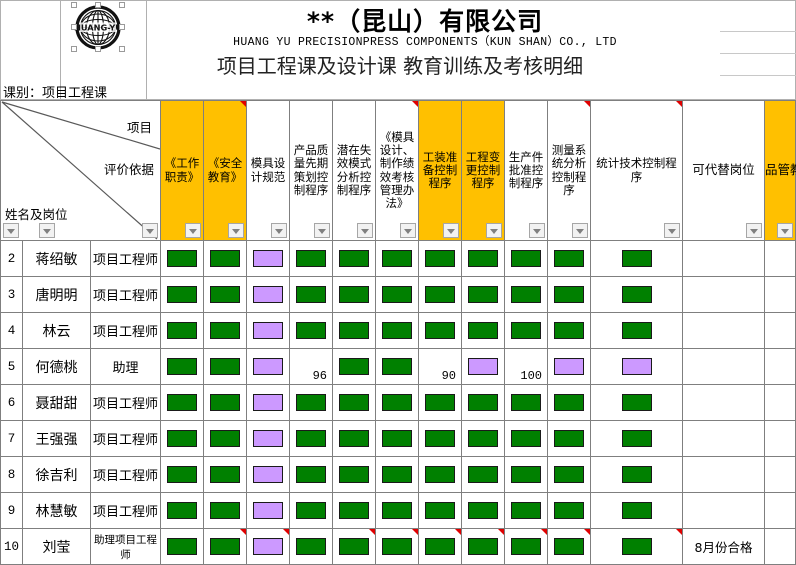  I want to click on table-row: 6 聂甜甜 项目工程师, so click(398, 402).